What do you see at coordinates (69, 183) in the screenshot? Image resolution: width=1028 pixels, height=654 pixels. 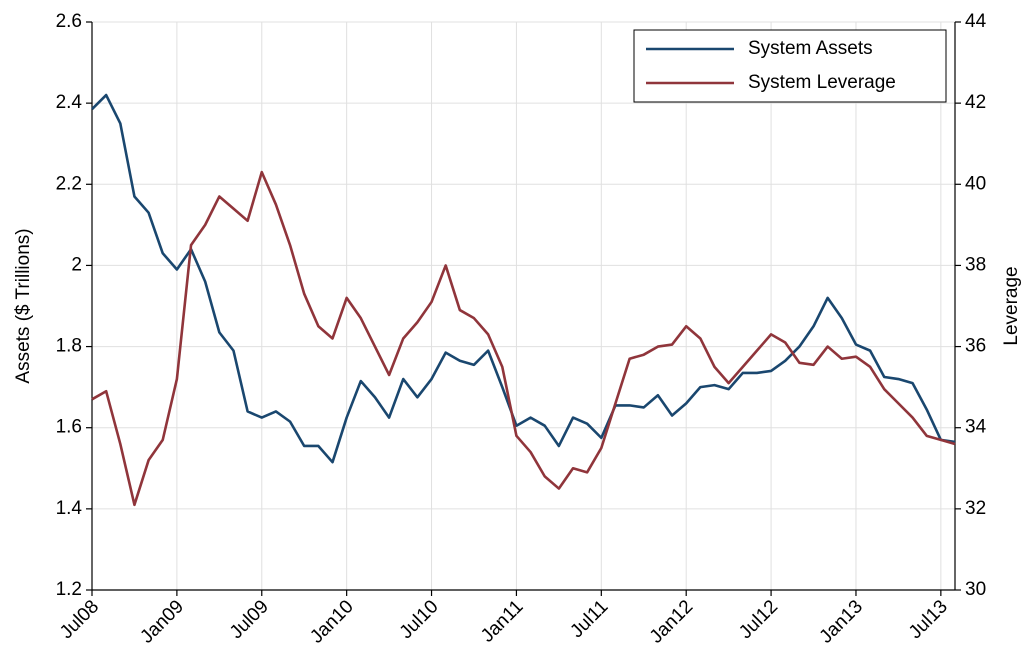 I see `y-tick-label: 2.2` at bounding box center [69, 183].